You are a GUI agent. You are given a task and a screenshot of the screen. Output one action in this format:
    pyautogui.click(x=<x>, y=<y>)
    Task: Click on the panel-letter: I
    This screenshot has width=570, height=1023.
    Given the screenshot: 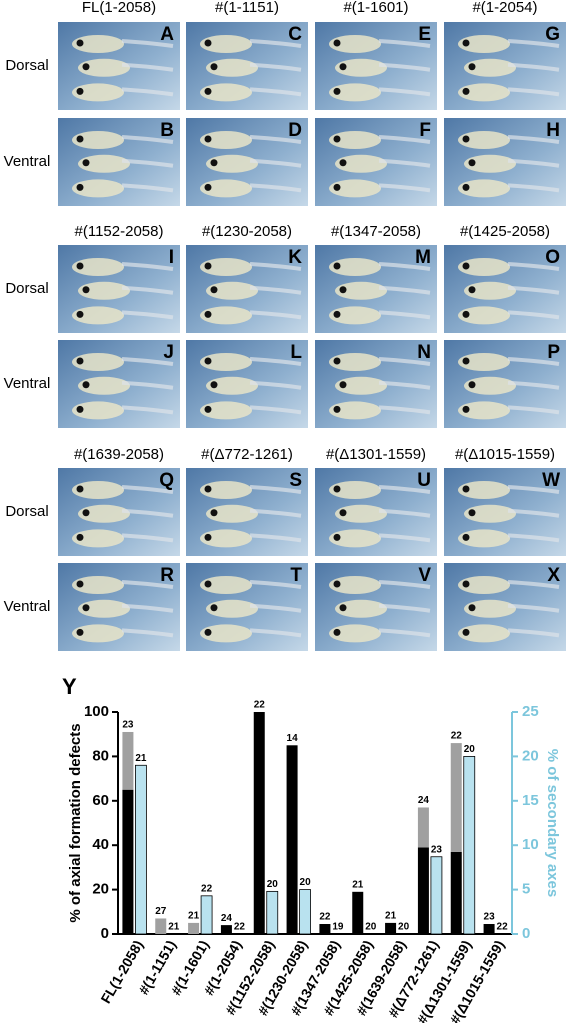 What is the action you would take?
    pyautogui.click(x=171, y=257)
    